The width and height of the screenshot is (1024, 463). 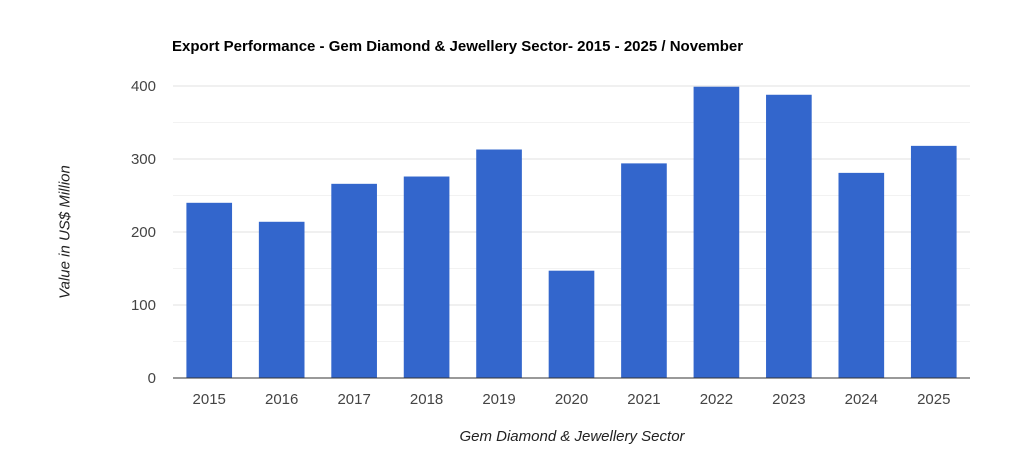 I want to click on x-tick-label: 2019, so click(x=498, y=399).